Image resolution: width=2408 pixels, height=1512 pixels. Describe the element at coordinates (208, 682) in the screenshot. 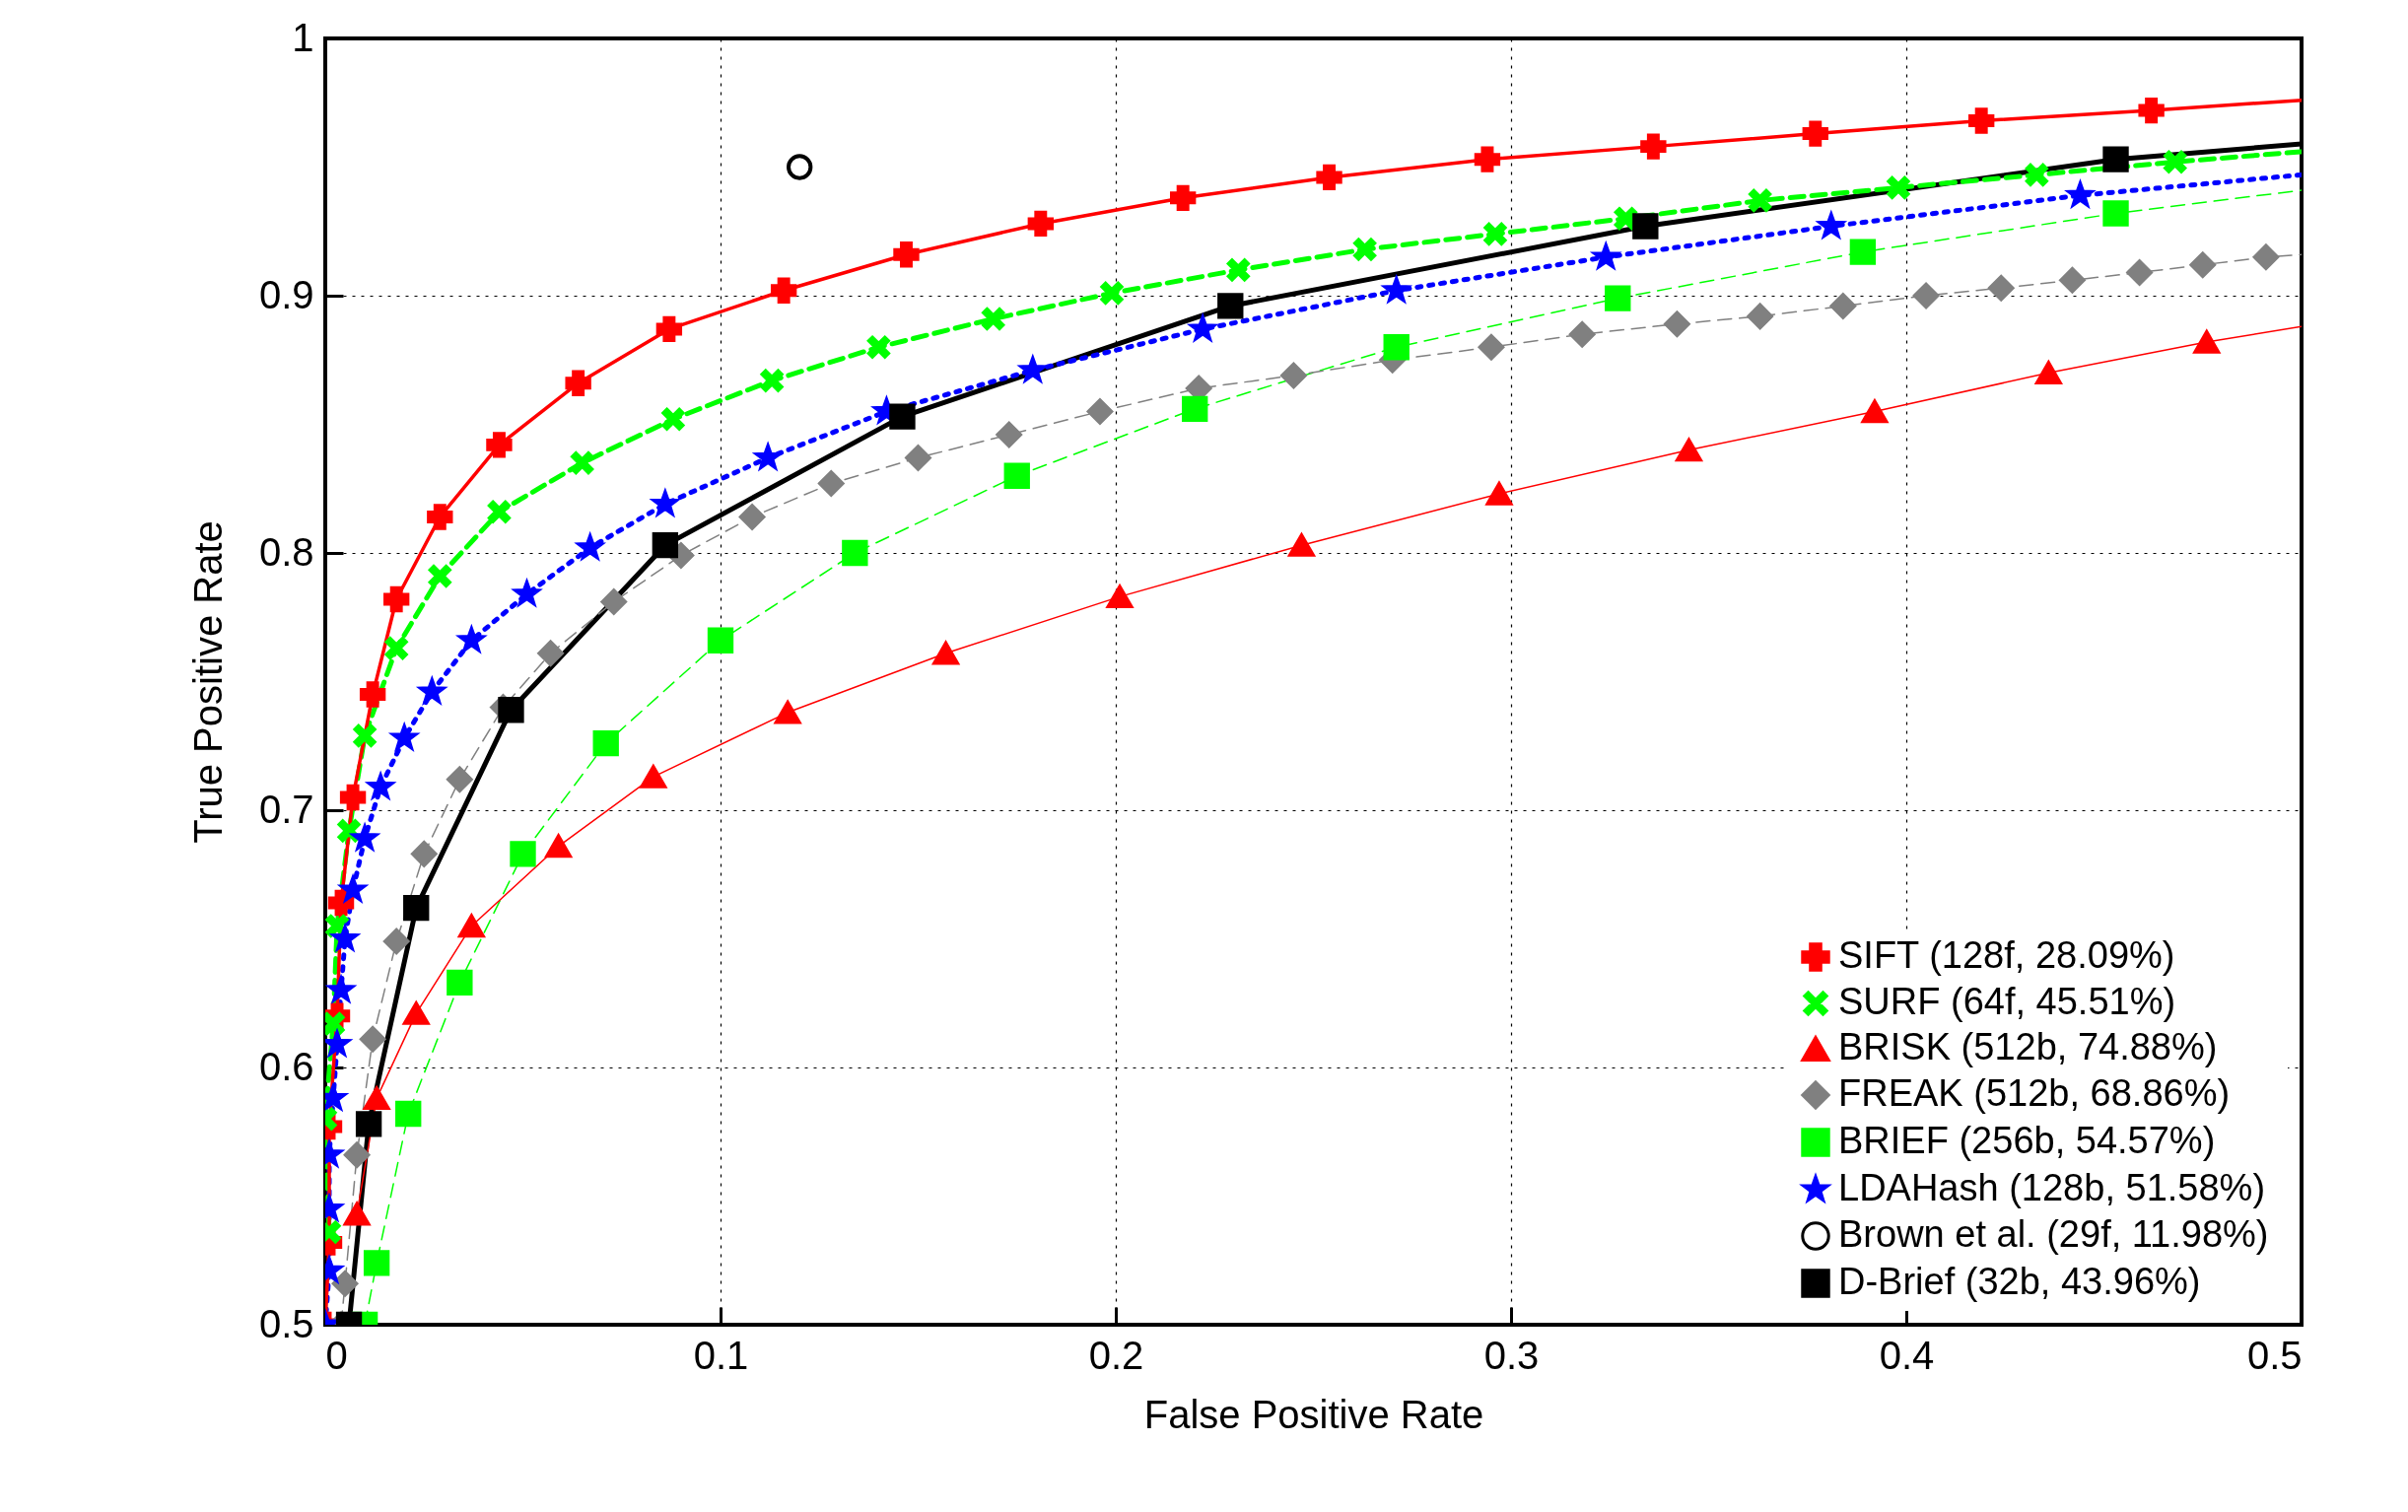

I see `y-axis-title: True Positive Rate` at that location.